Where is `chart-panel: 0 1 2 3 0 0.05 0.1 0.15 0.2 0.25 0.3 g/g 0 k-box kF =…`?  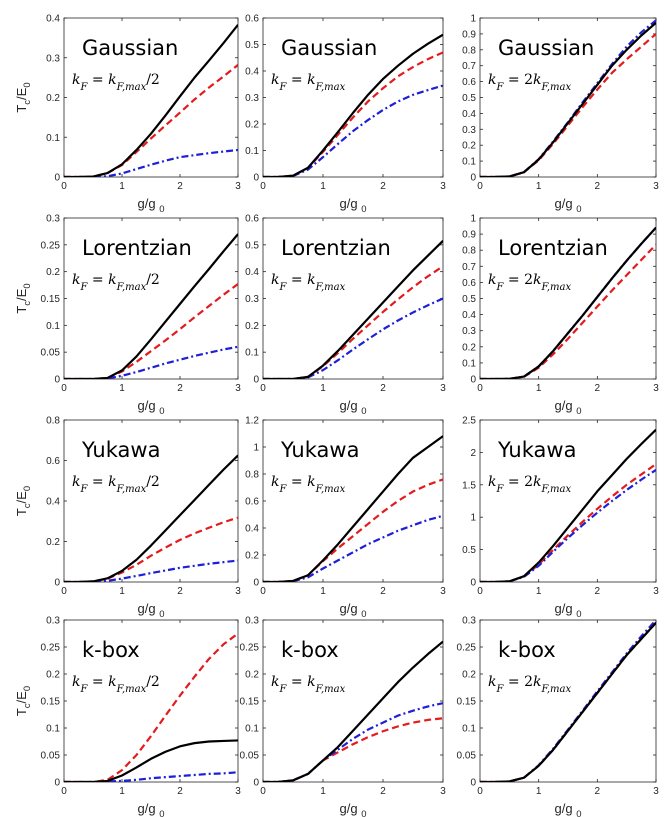 chart-panel: 0 1 2 3 0 0.05 0.1 0.15 0.2 0.25 0.3 g/g 0 k-box kF =… is located at coordinates (343, 716).